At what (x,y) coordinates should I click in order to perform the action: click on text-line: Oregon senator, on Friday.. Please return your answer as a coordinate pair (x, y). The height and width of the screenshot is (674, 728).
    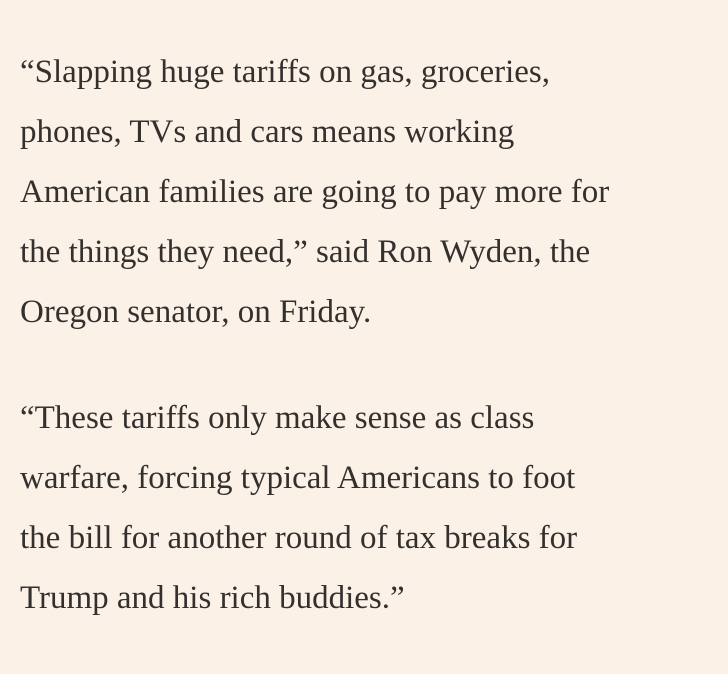
    Looking at the image, I should click on (196, 312).